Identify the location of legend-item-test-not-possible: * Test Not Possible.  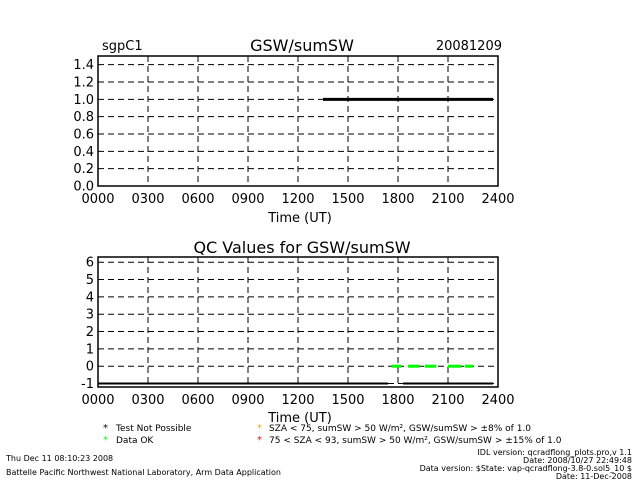
(147, 428).